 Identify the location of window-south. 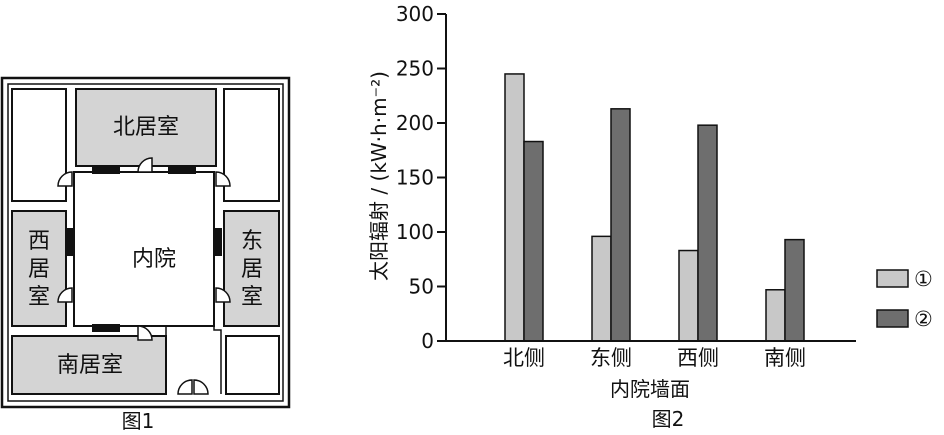
(106, 328).